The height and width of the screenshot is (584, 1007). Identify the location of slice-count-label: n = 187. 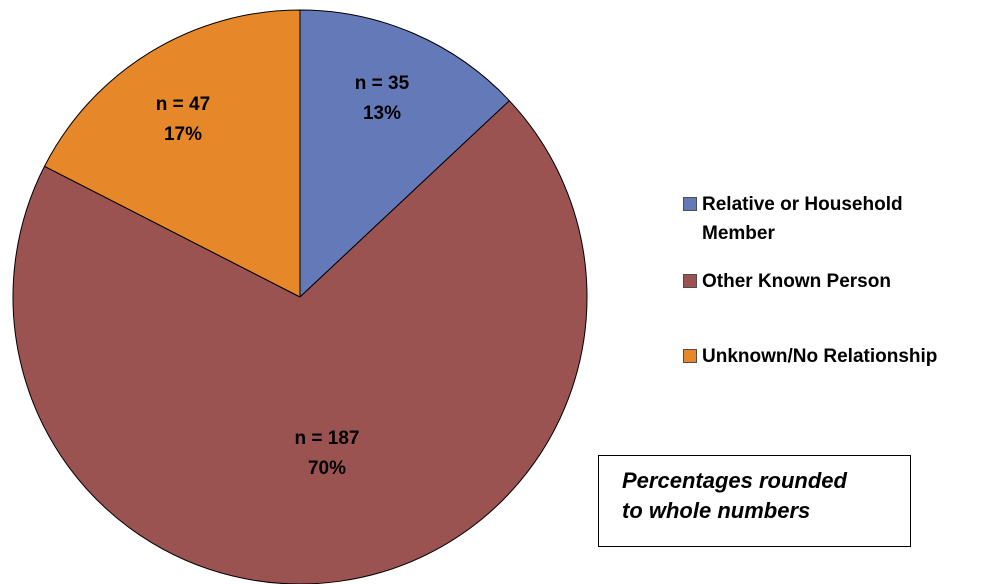
(327, 438).